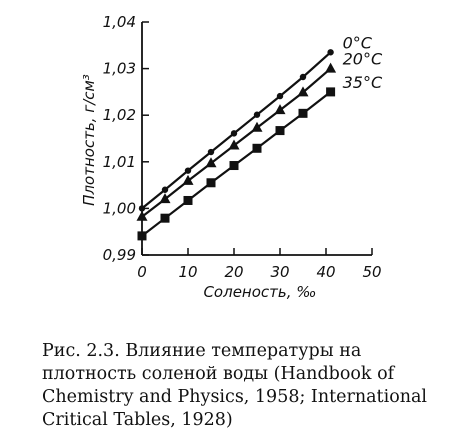 The width and height of the screenshot is (474, 440). Describe the element at coordinates (119, 115) in the screenshot. I see `y-tick-label: 1,02` at that location.